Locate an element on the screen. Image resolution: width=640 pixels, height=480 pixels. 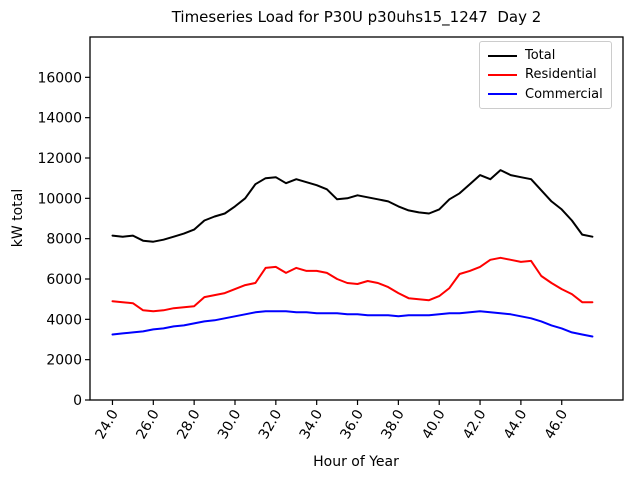
y-tick-label: 2000 is located at coordinates (64, 361).